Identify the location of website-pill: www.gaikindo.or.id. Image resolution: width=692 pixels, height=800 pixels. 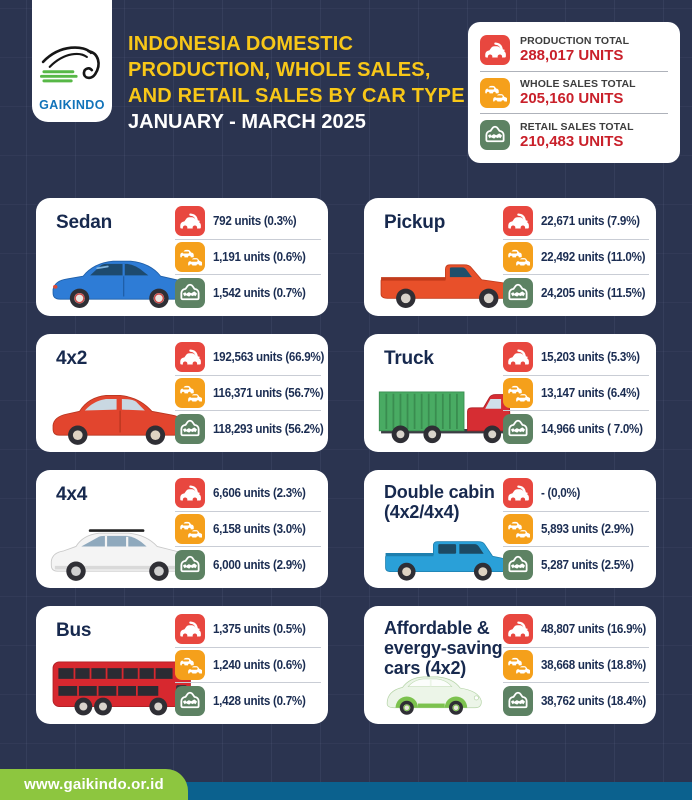
(94, 784).